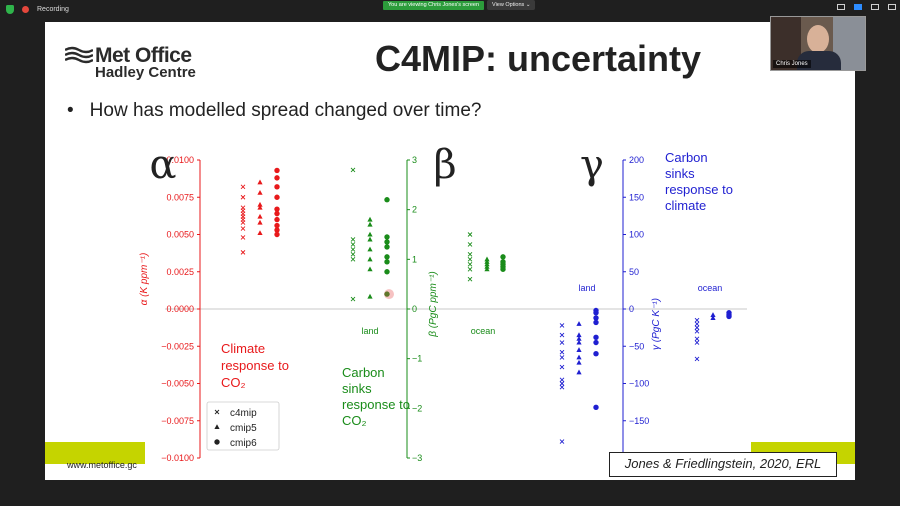 The height and width of the screenshot is (506, 900). I want to click on legend-marker-cmip6, so click(217, 442).